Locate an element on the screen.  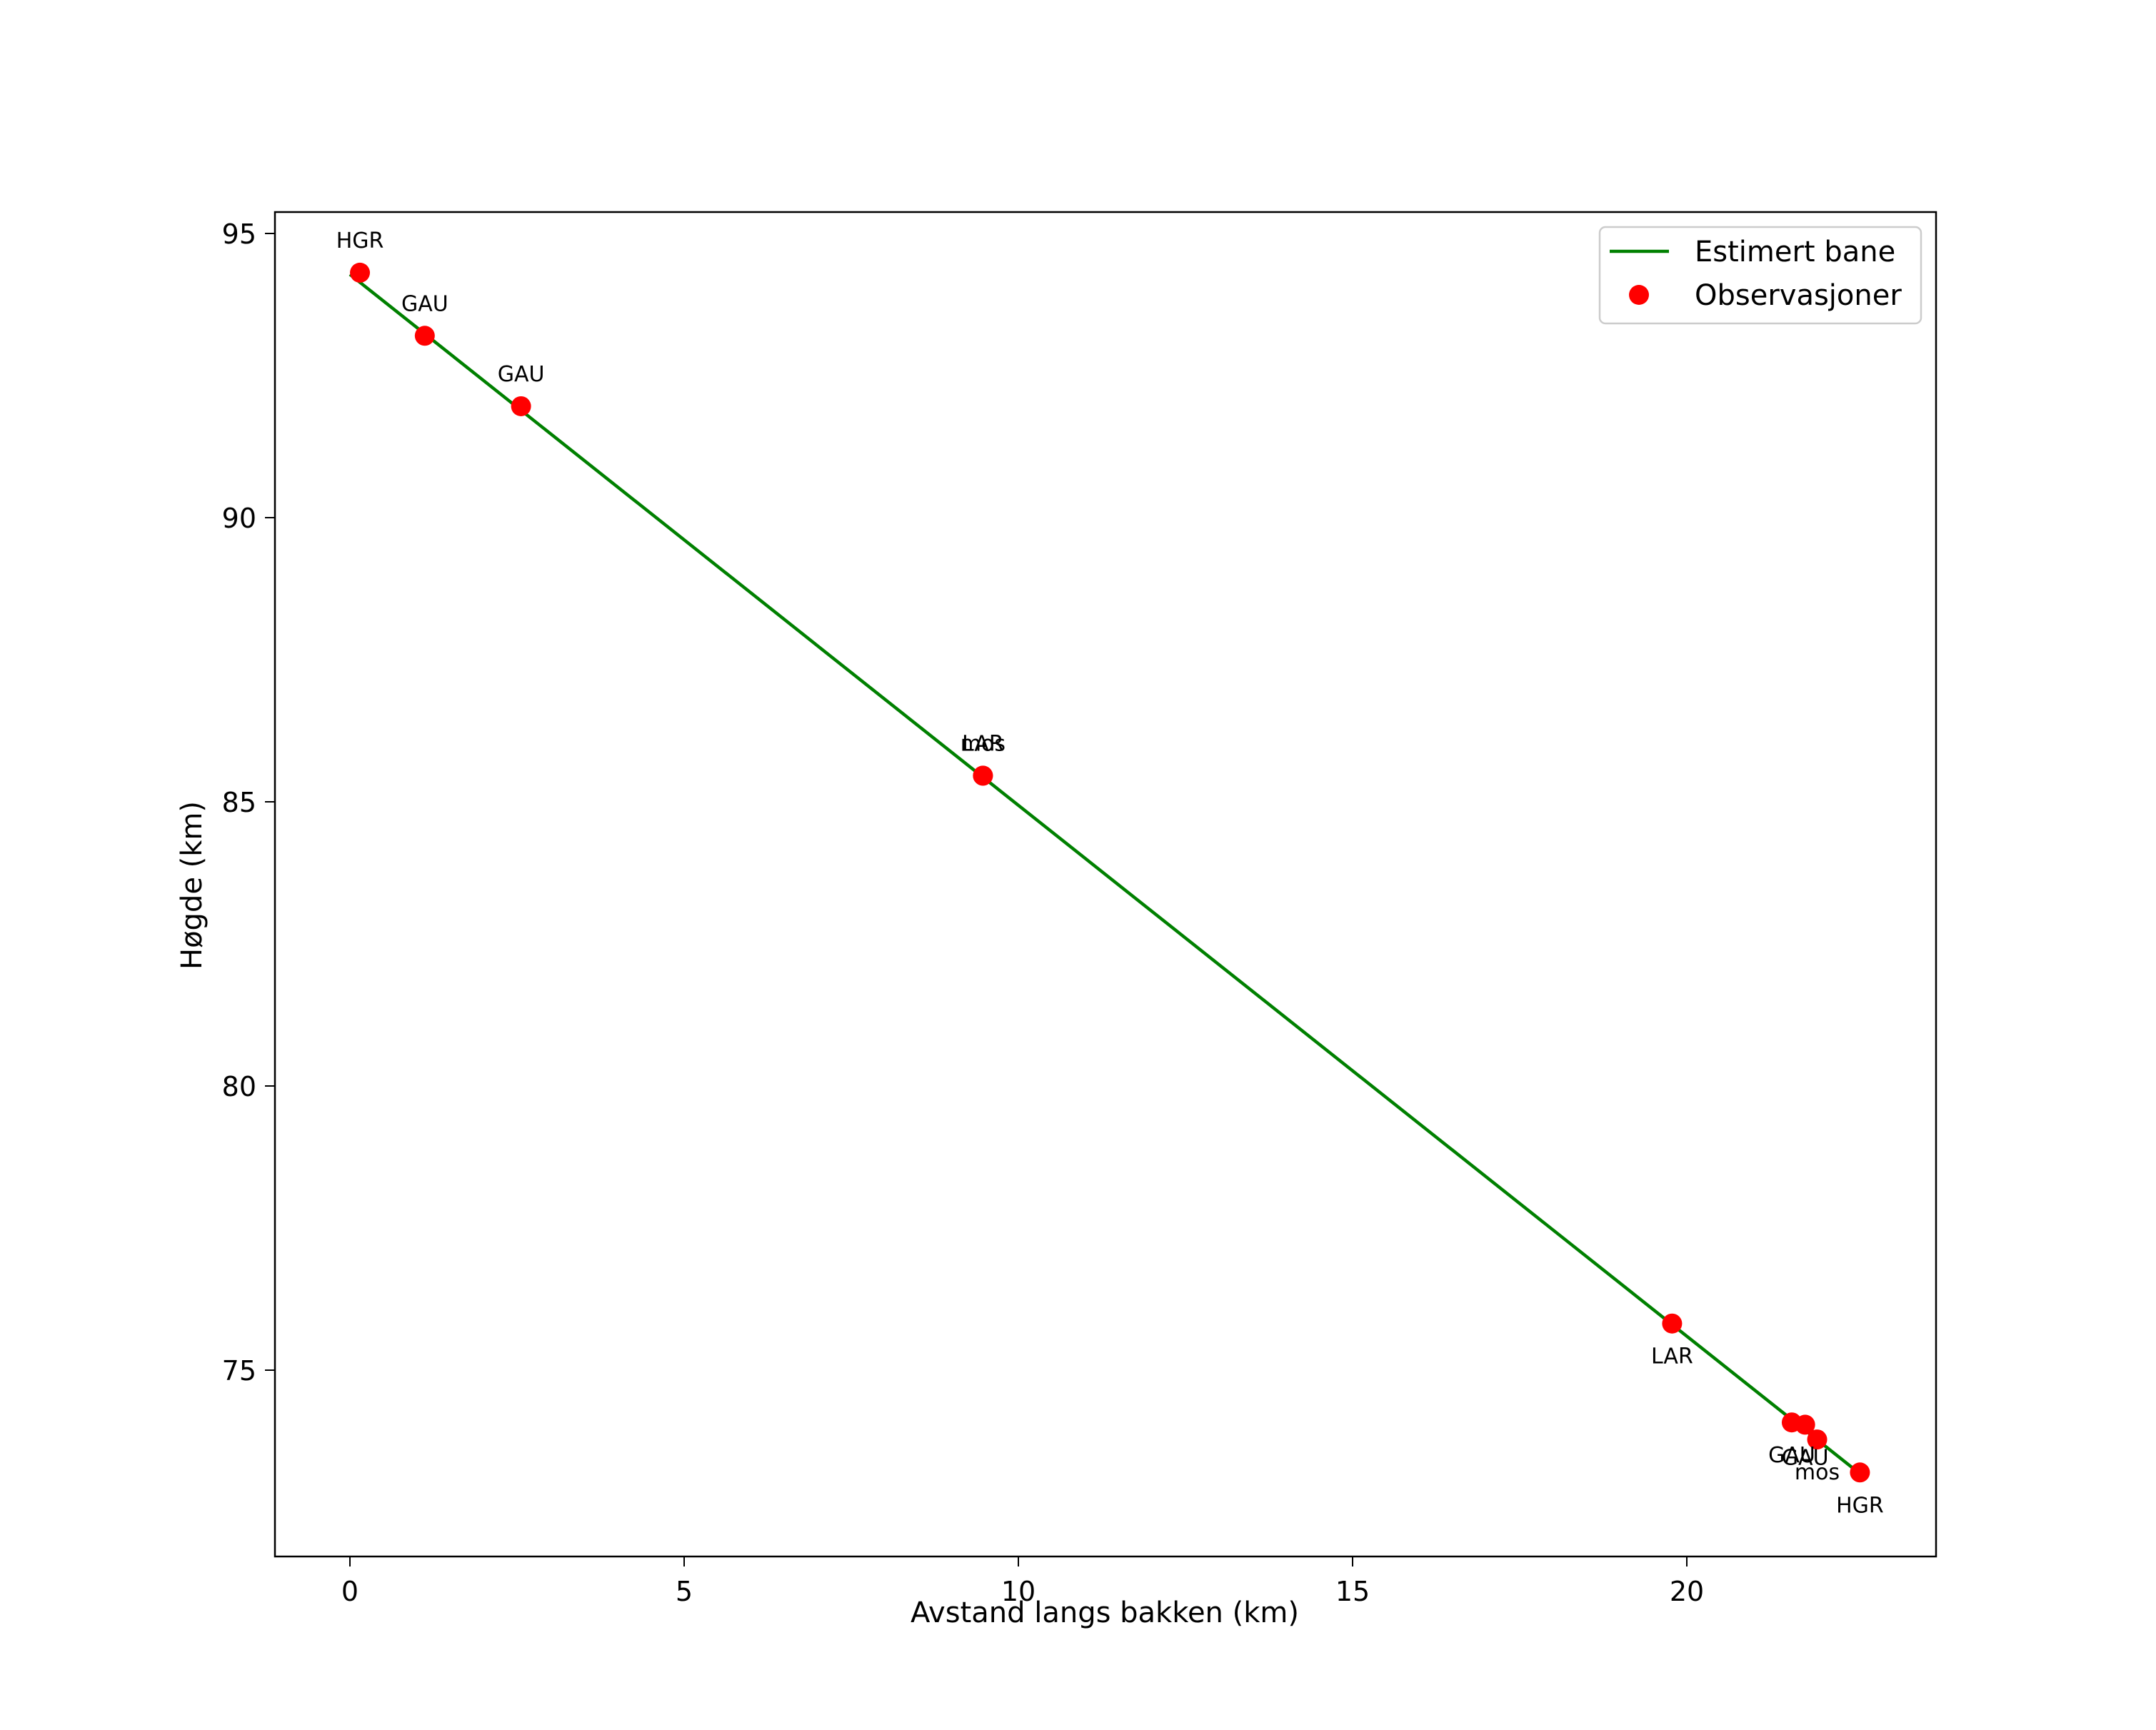
y-tick-label: 95 is located at coordinates (239, 234).